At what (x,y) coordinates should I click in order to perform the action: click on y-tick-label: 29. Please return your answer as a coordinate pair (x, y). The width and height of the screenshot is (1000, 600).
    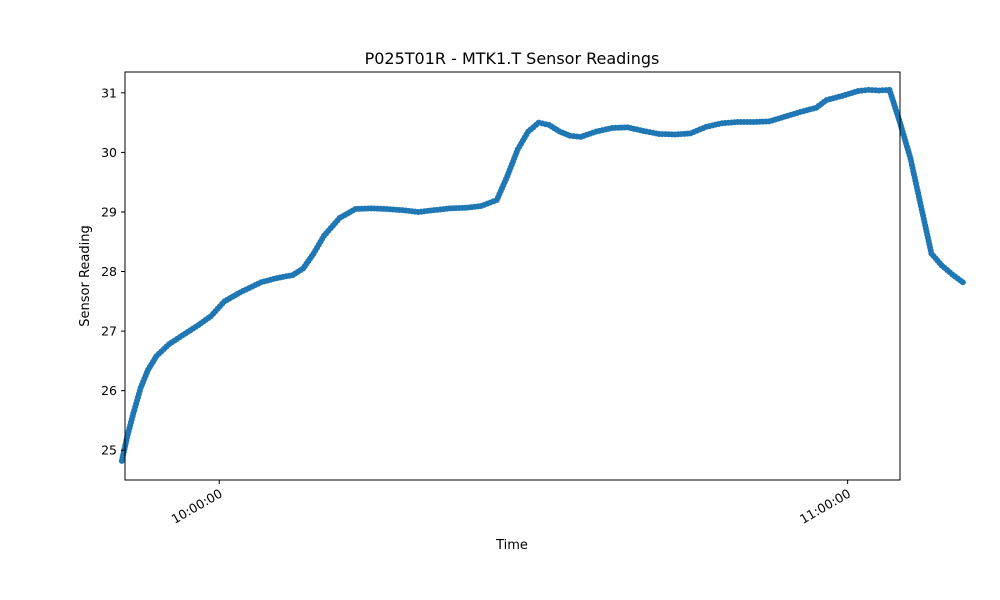
    Looking at the image, I should click on (109, 211).